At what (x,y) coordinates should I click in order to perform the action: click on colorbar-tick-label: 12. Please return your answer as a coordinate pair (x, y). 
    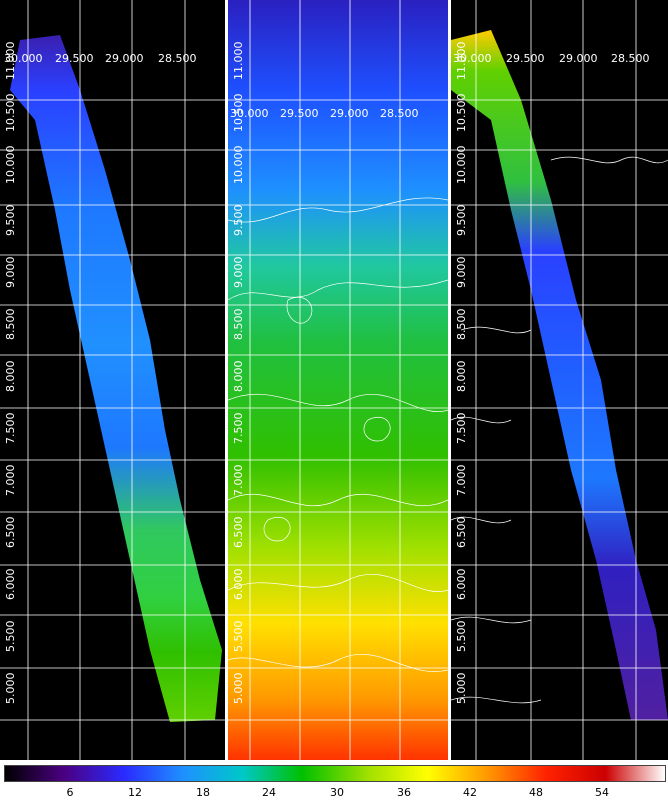
    Looking at the image, I should click on (135, 792).